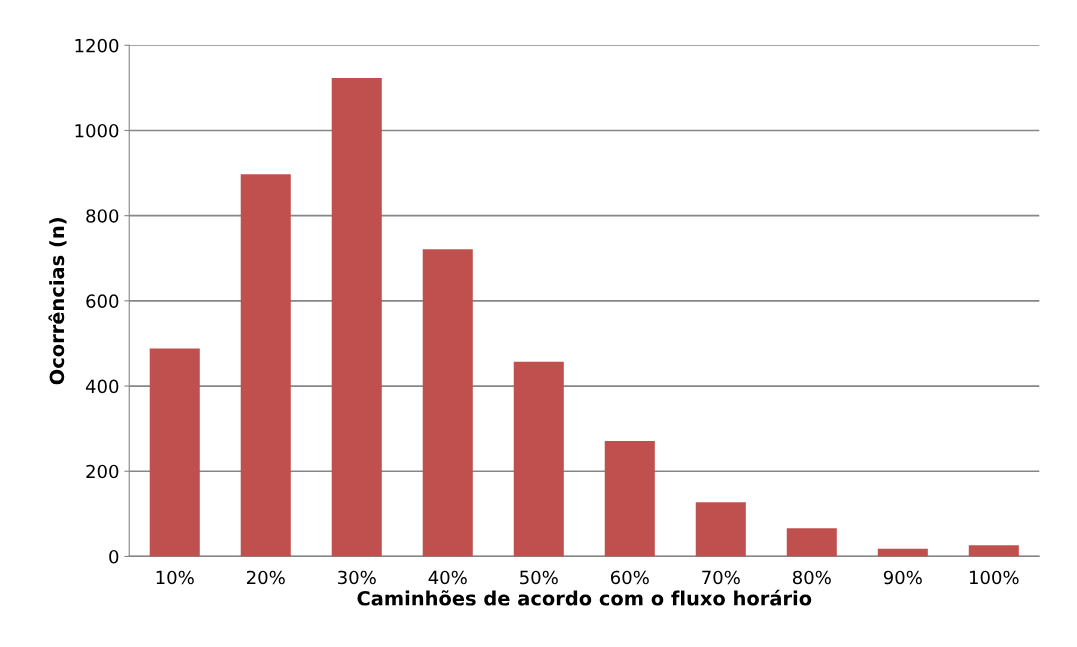  I want to click on y-tick-label: 600, so click(102, 301).